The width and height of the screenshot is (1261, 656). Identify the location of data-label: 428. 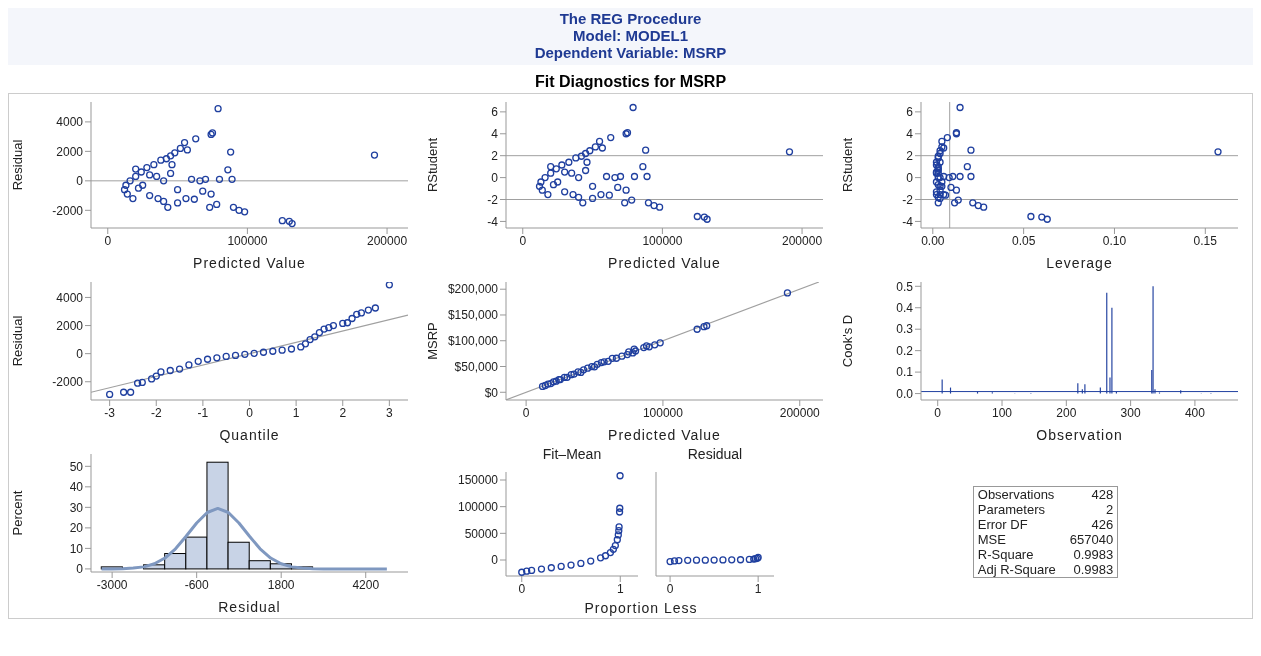
(1102, 494).